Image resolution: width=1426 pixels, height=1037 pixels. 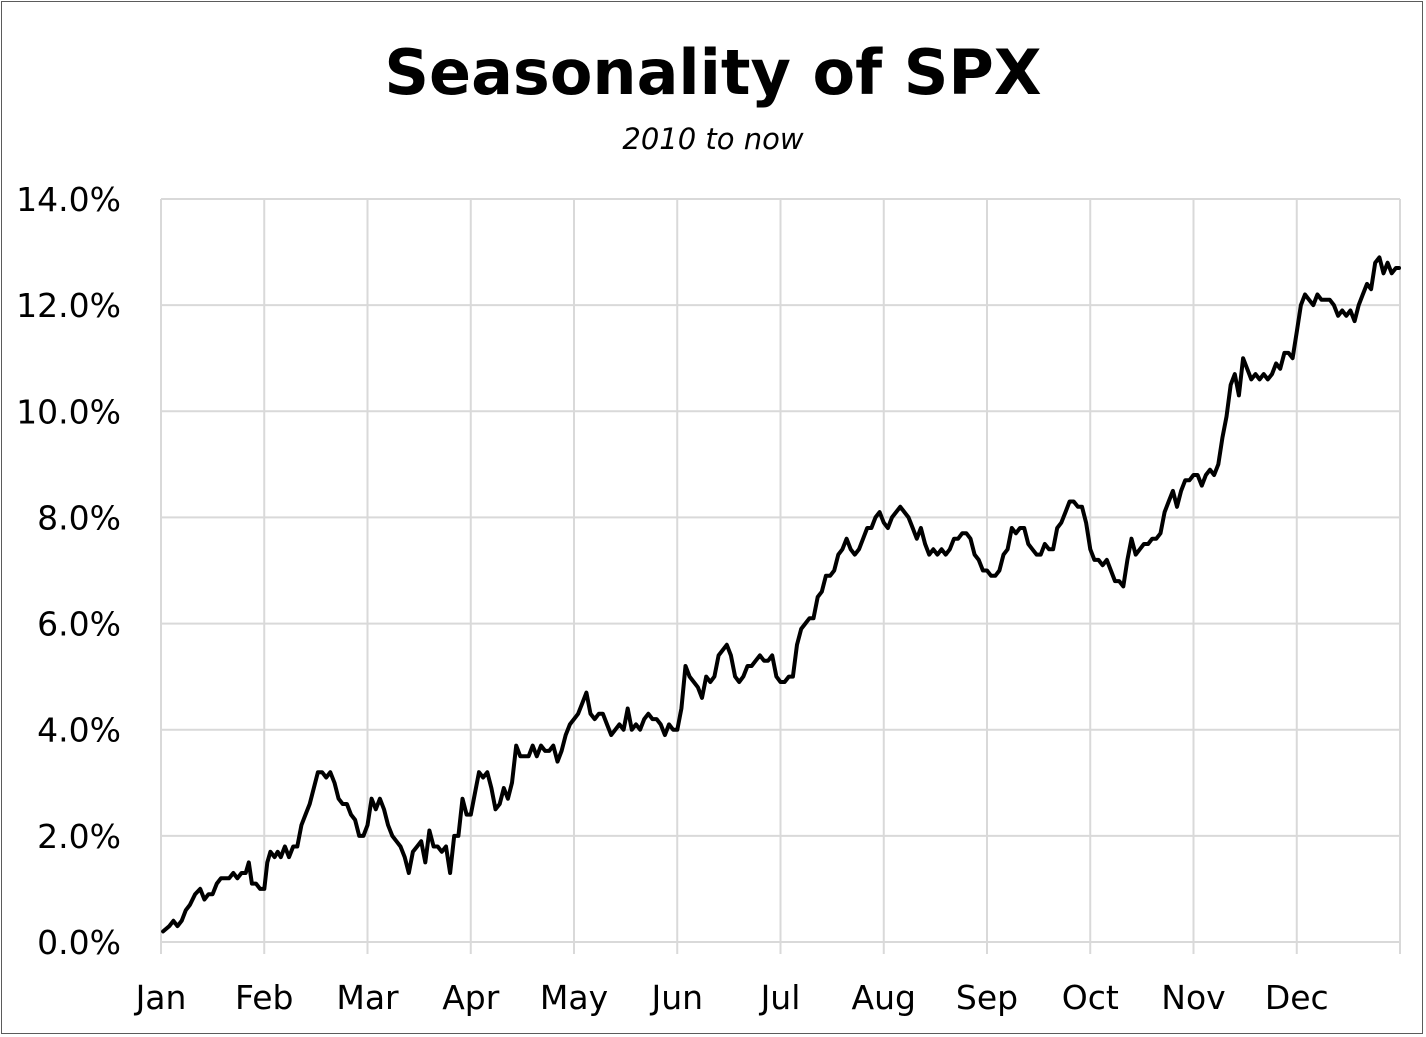 What do you see at coordinates (712, 72) in the screenshot?
I see `chart-title: Seasonality of SPX` at bounding box center [712, 72].